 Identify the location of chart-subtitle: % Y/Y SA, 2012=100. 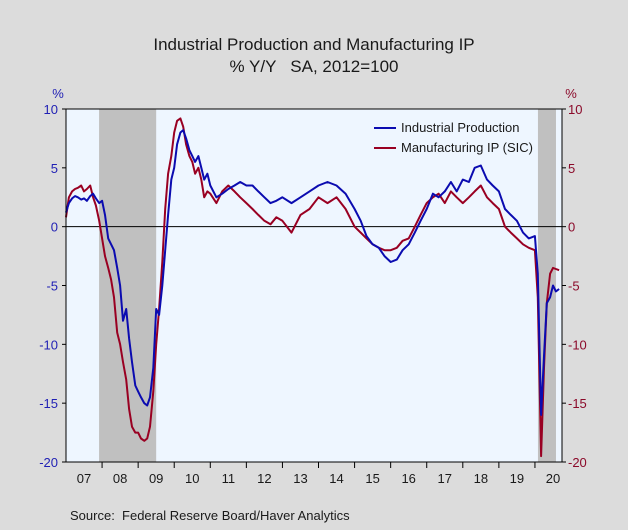
(313, 66).